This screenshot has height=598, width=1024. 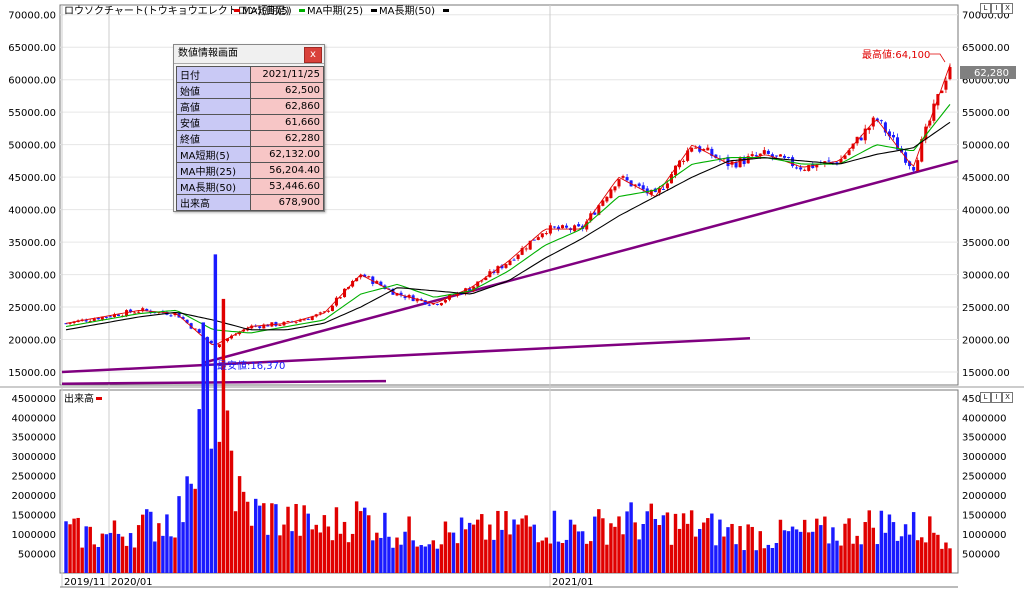 What do you see at coordinates (406, 355) in the screenshot?
I see `trend-line-lower` at bounding box center [406, 355].